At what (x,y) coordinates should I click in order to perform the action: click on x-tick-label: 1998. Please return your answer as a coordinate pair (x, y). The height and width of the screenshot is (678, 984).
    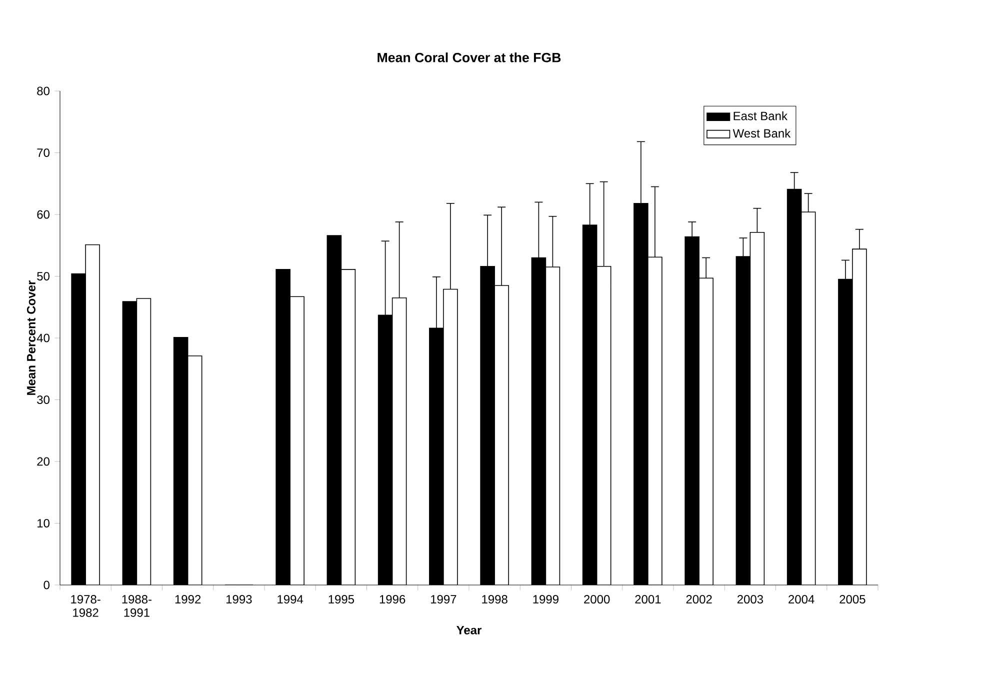
    Looking at the image, I should click on (495, 599).